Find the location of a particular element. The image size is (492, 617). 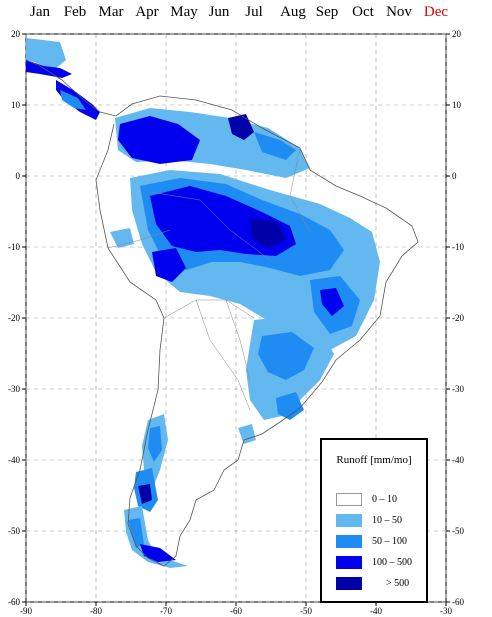

legend-item: > 500 is located at coordinates (380, 584).